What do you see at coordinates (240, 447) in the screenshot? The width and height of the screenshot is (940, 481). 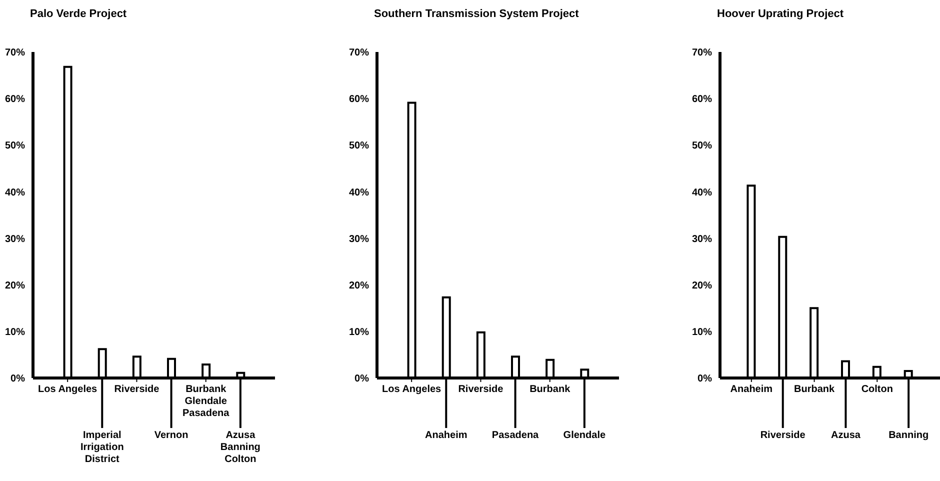 I see `x-tick-label: Azusa Banning Colton` at bounding box center [240, 447].